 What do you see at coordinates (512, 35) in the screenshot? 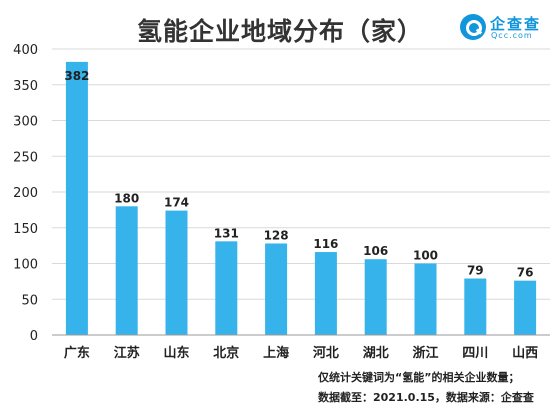
I see `logo-domain: Qcc.com` at bounding box center [512, 35].